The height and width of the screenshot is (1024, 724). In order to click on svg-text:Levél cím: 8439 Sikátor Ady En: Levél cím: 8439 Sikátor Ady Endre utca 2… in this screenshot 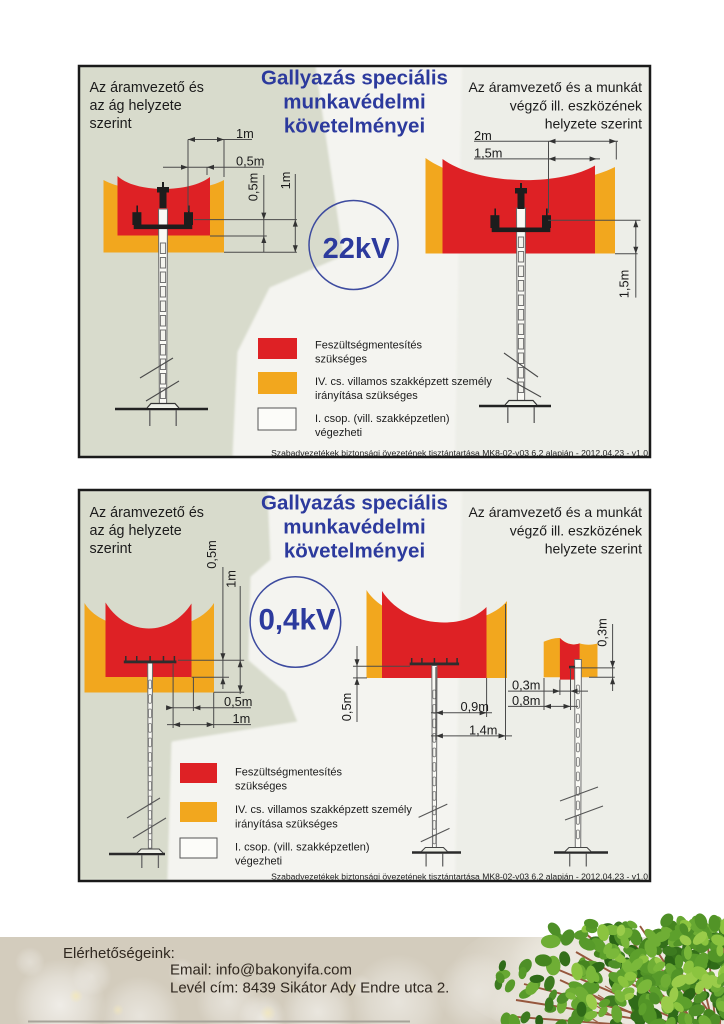, I will do `click(309, 988)`.